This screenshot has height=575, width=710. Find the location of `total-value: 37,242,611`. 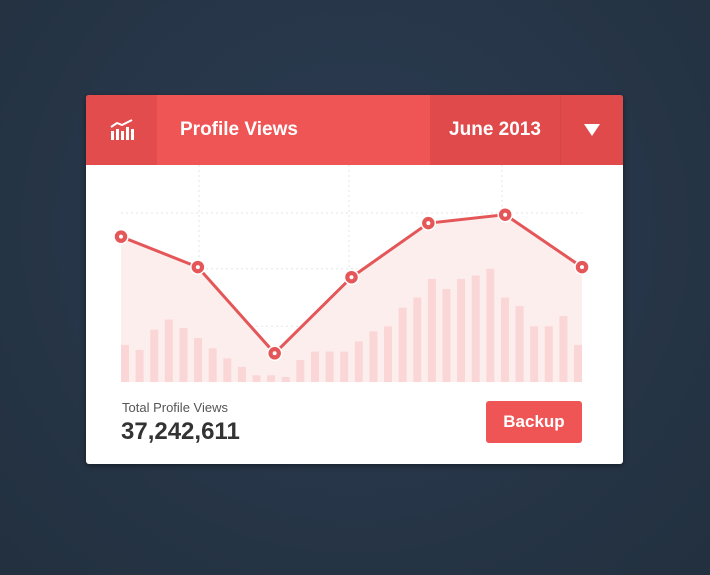

total-value: 37,242,611 is located at coordinates (180, 431).